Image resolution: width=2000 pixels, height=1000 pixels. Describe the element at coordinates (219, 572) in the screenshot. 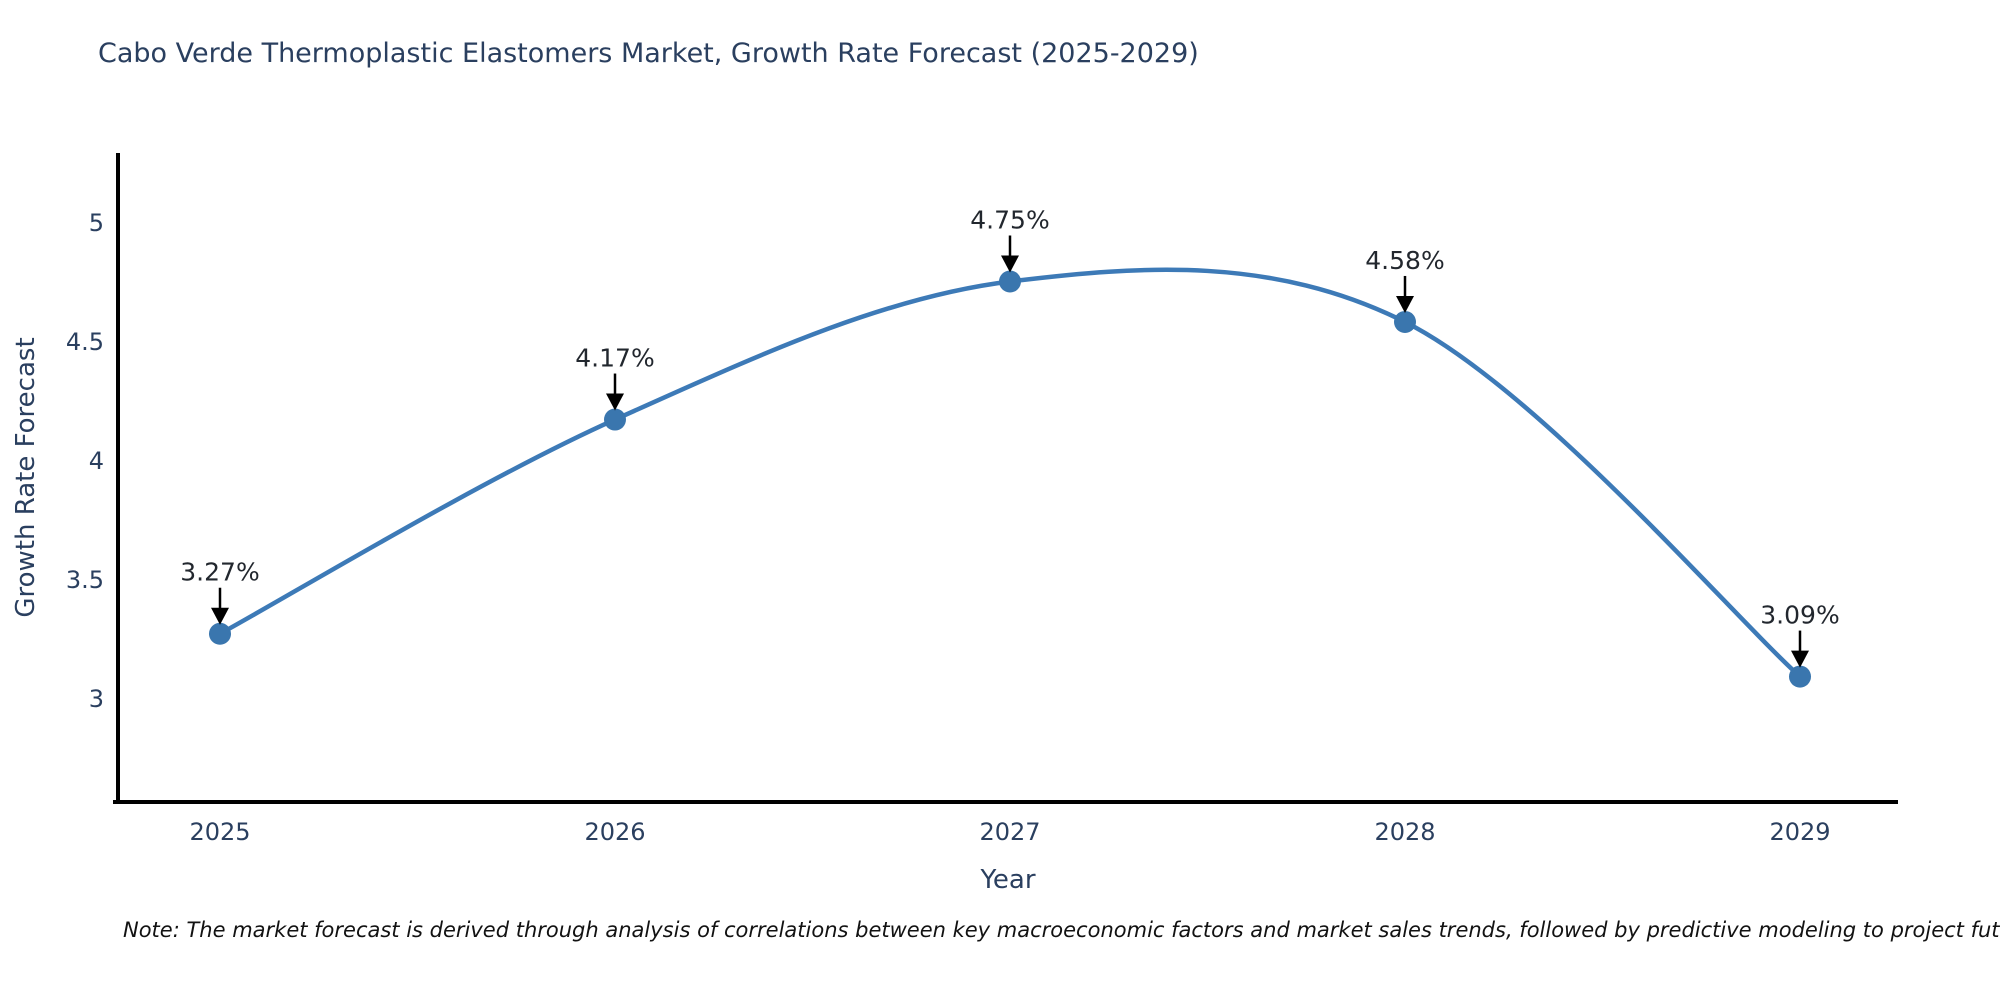

I see `annotation-label: 3.27%` at that location.